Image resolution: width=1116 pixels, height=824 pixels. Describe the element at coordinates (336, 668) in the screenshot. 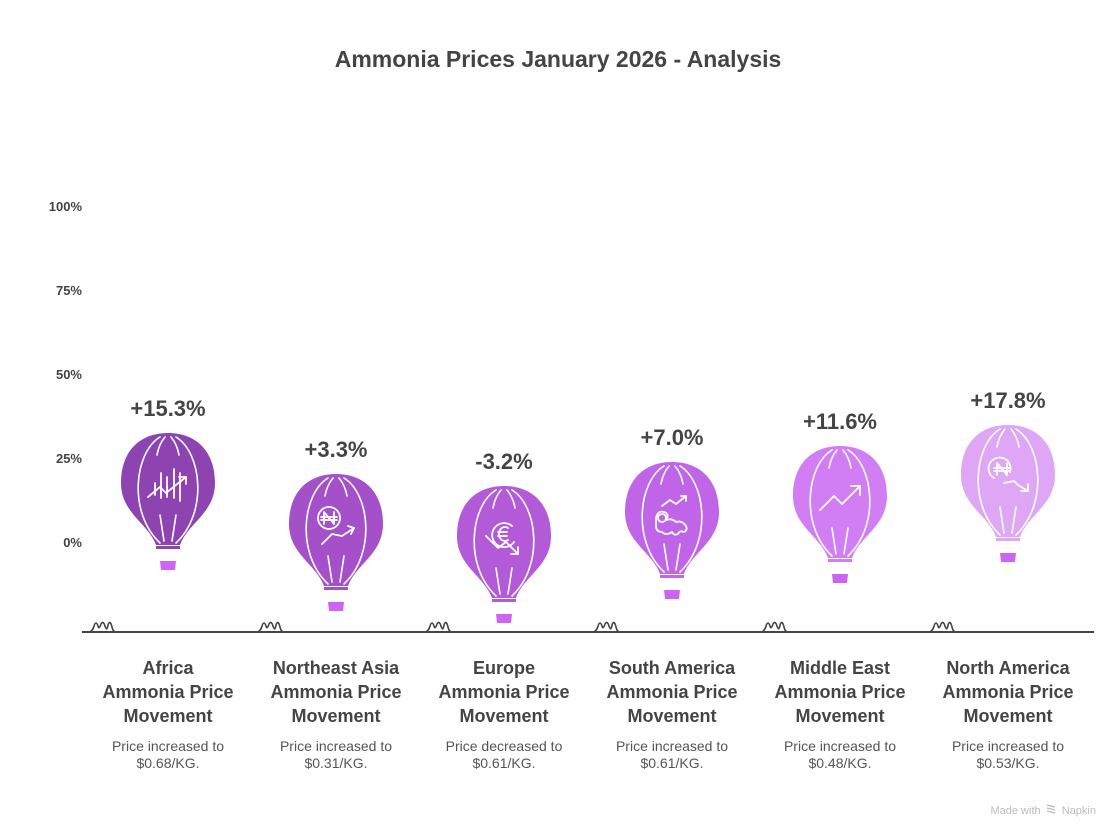

I see `category-name-line: Northeast Asia` at that location.